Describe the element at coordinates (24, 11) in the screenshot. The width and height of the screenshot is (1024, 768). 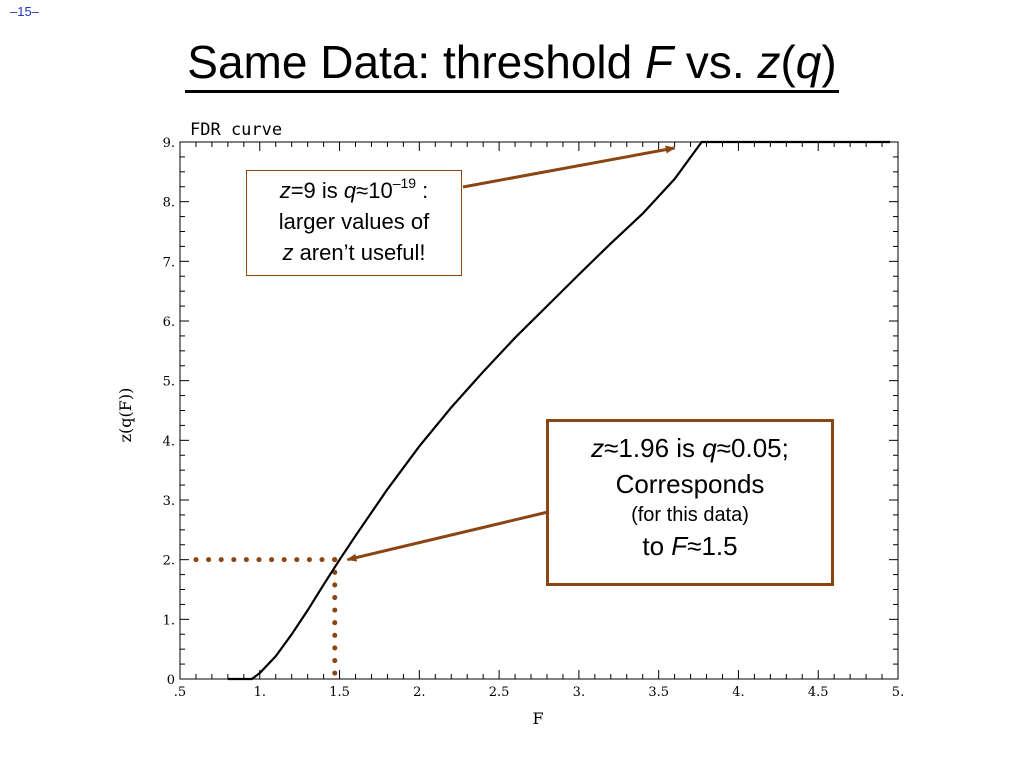
I see `slide-number: –15–` at that location.